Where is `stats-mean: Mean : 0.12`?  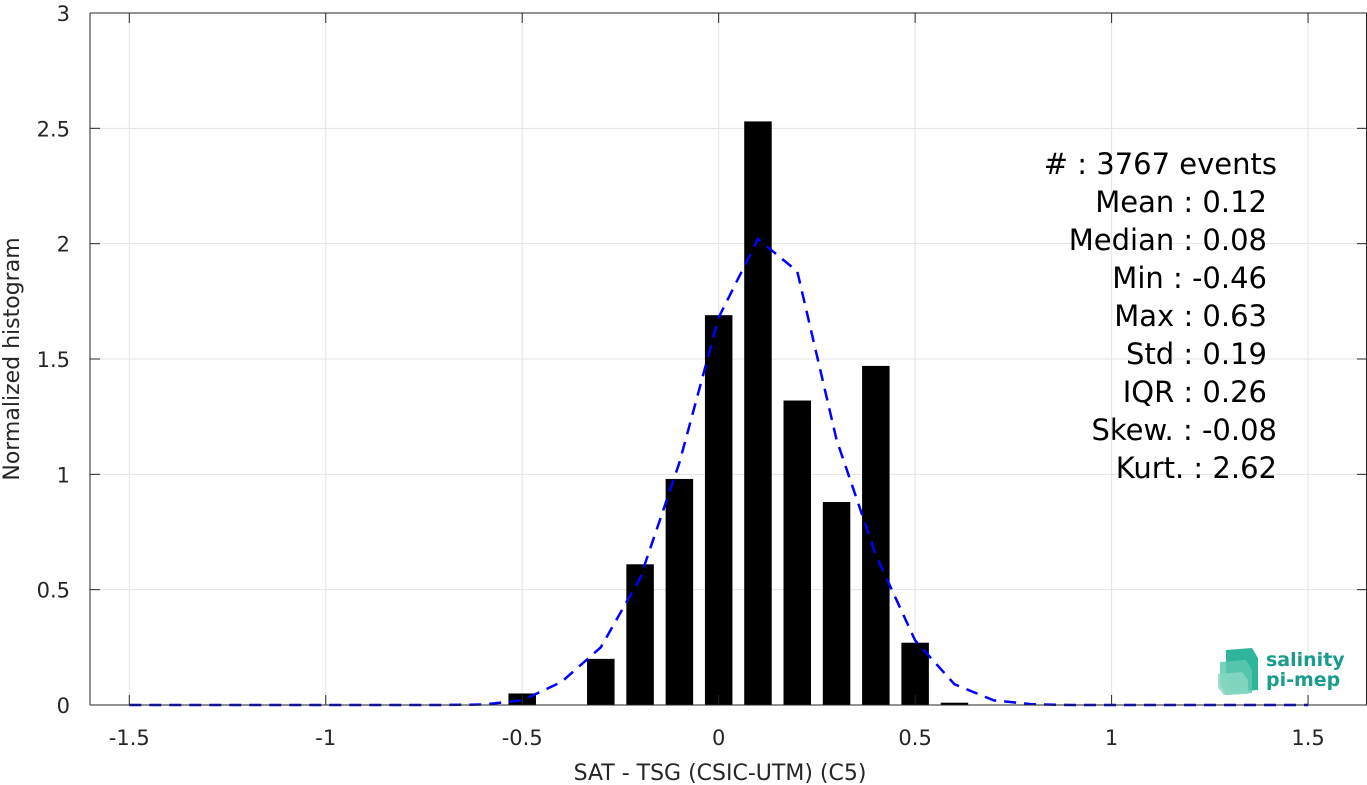 stats-mean: Mean : 0.12 is located at coordinates (1181, 202).